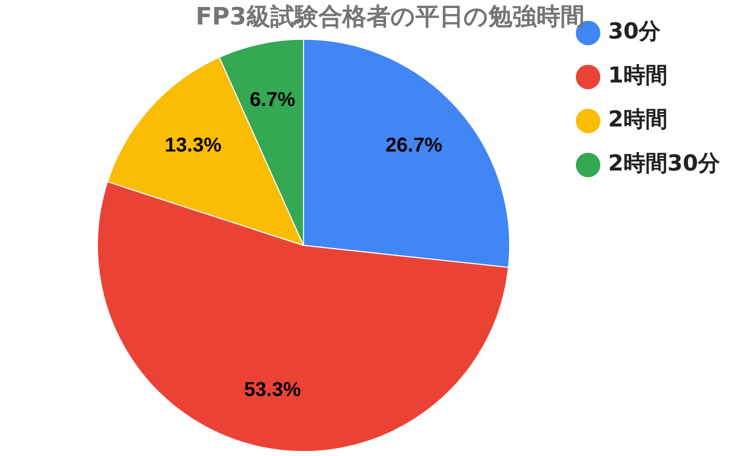 The image size is (740, 456). What do you see at coordinates (664, 164) in the screenshot?
I see `legend-label: 2時間30分` at bounding box center [664, 164].